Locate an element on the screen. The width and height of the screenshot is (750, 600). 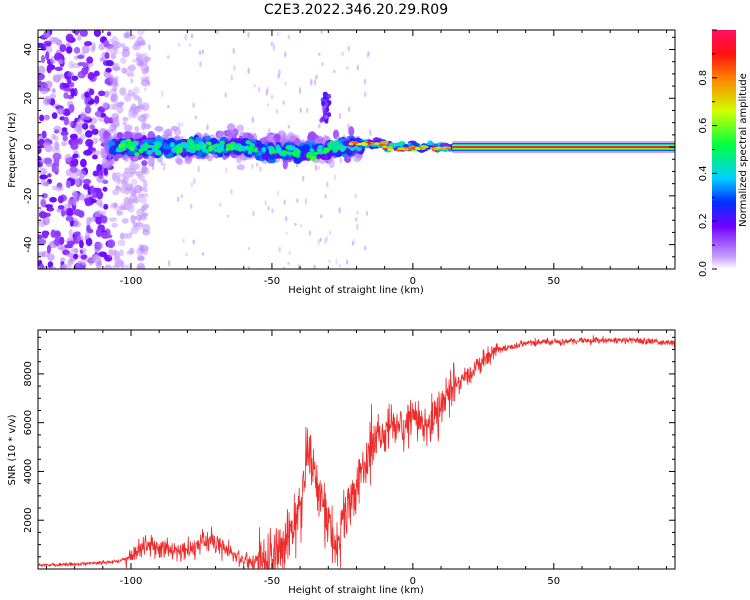
colorbar-tick-label: 0.8 is located at coordinates (703, 78).